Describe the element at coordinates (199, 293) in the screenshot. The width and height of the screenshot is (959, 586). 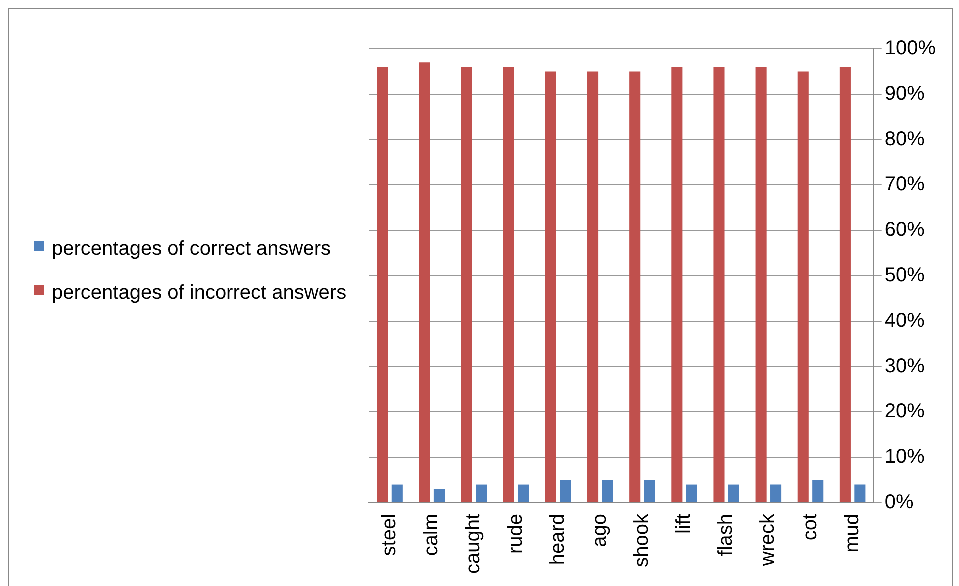
I see `legend-label: percentages of incorrect answers` at that location.